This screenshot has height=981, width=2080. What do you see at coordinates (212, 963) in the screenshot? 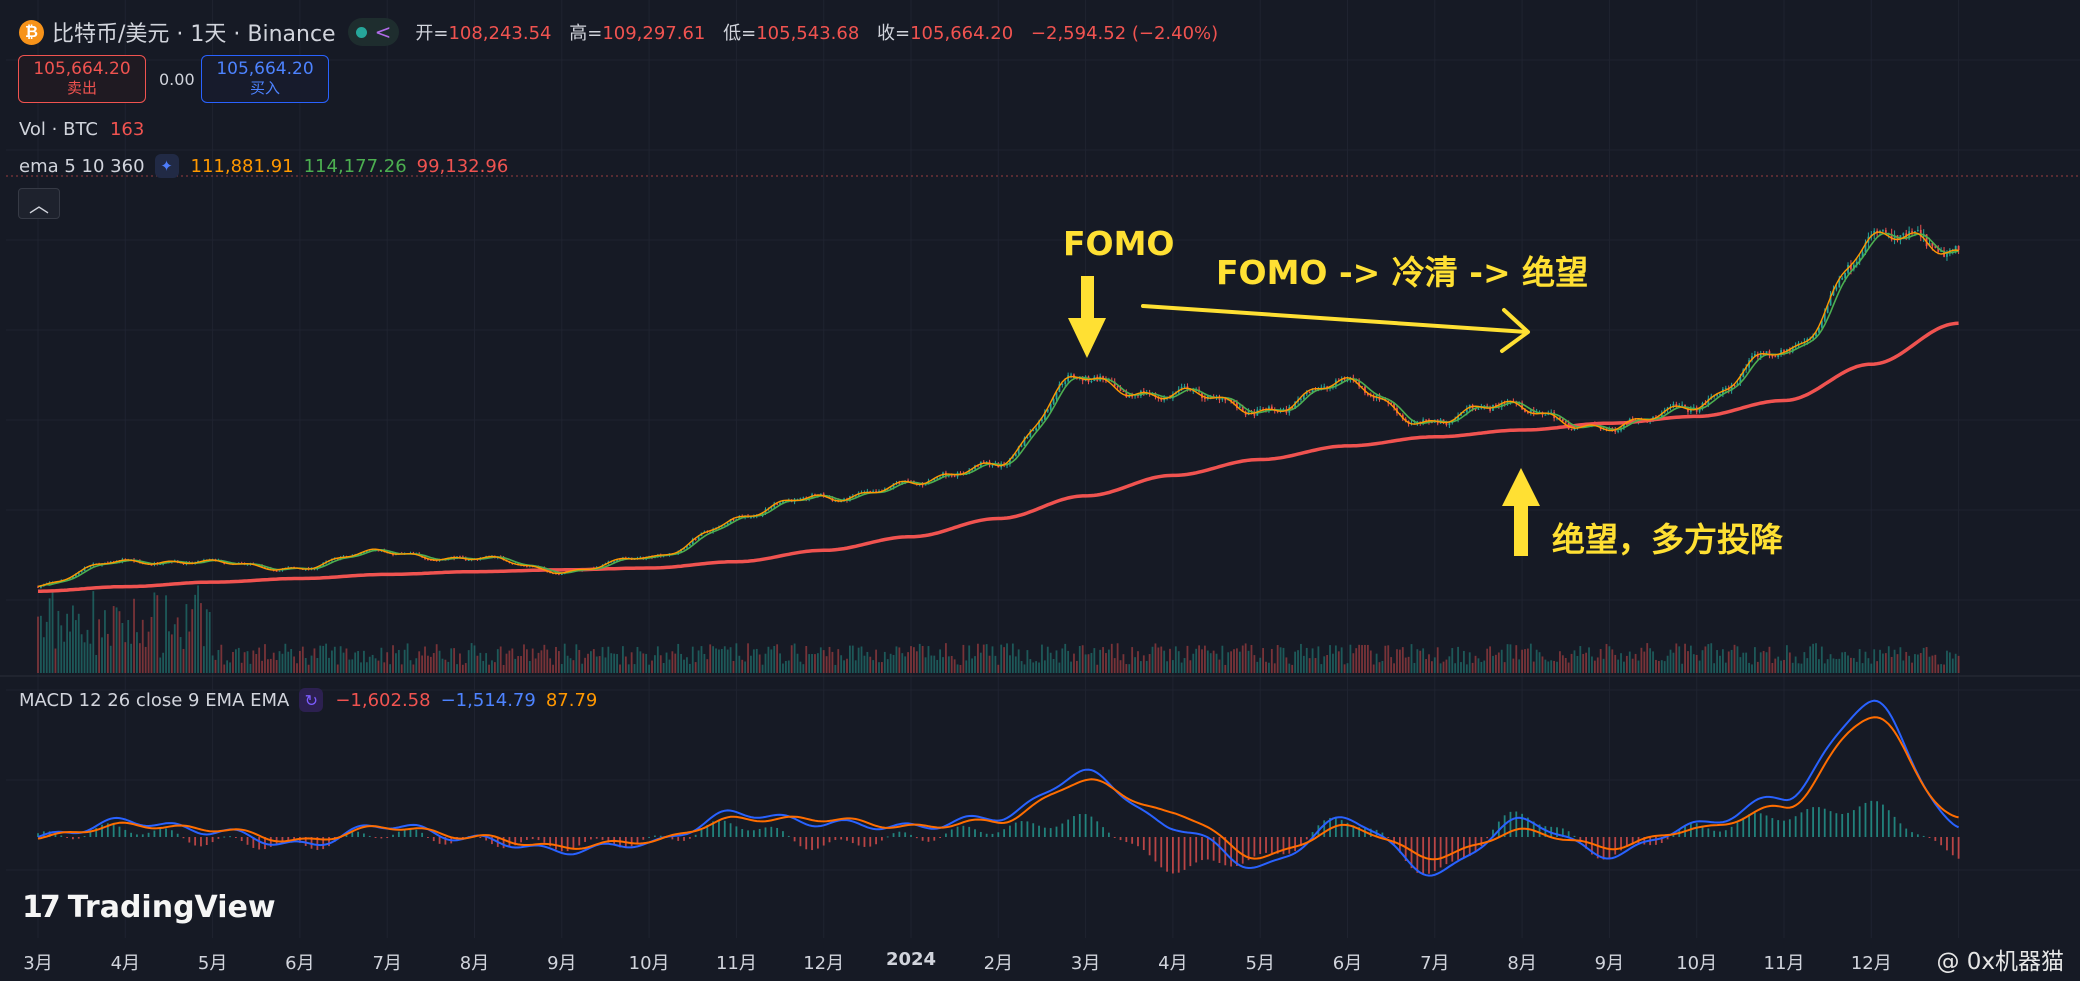
I see `time-axis-label: 5月` at bounding box center [212, 963].